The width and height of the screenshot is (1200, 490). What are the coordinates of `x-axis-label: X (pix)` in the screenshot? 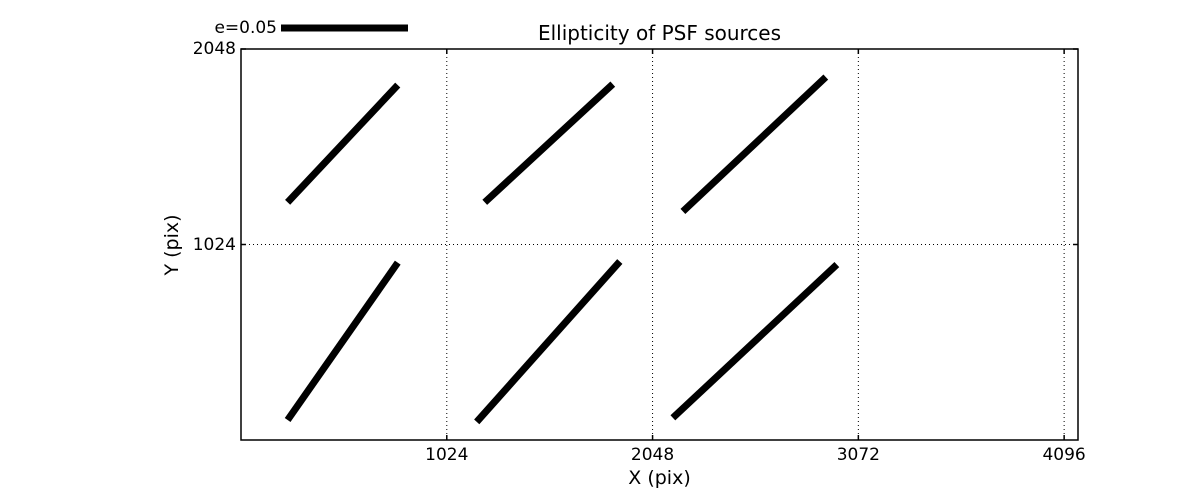 It's located at (659, 478).